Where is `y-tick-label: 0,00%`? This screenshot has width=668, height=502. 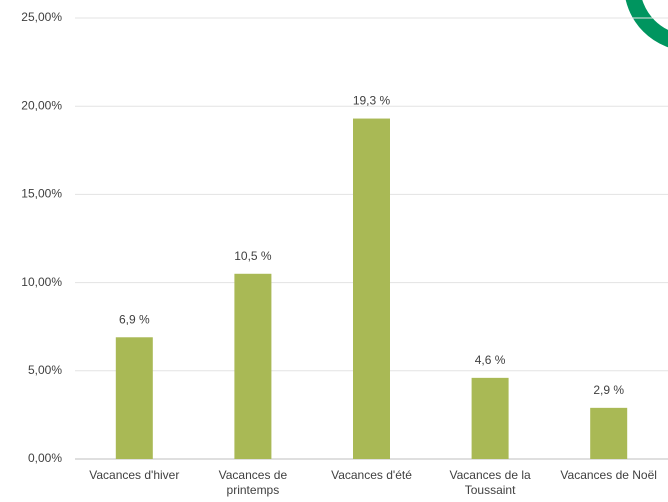
y-tick-label: 0,00% is located at coordinates (45, 458).